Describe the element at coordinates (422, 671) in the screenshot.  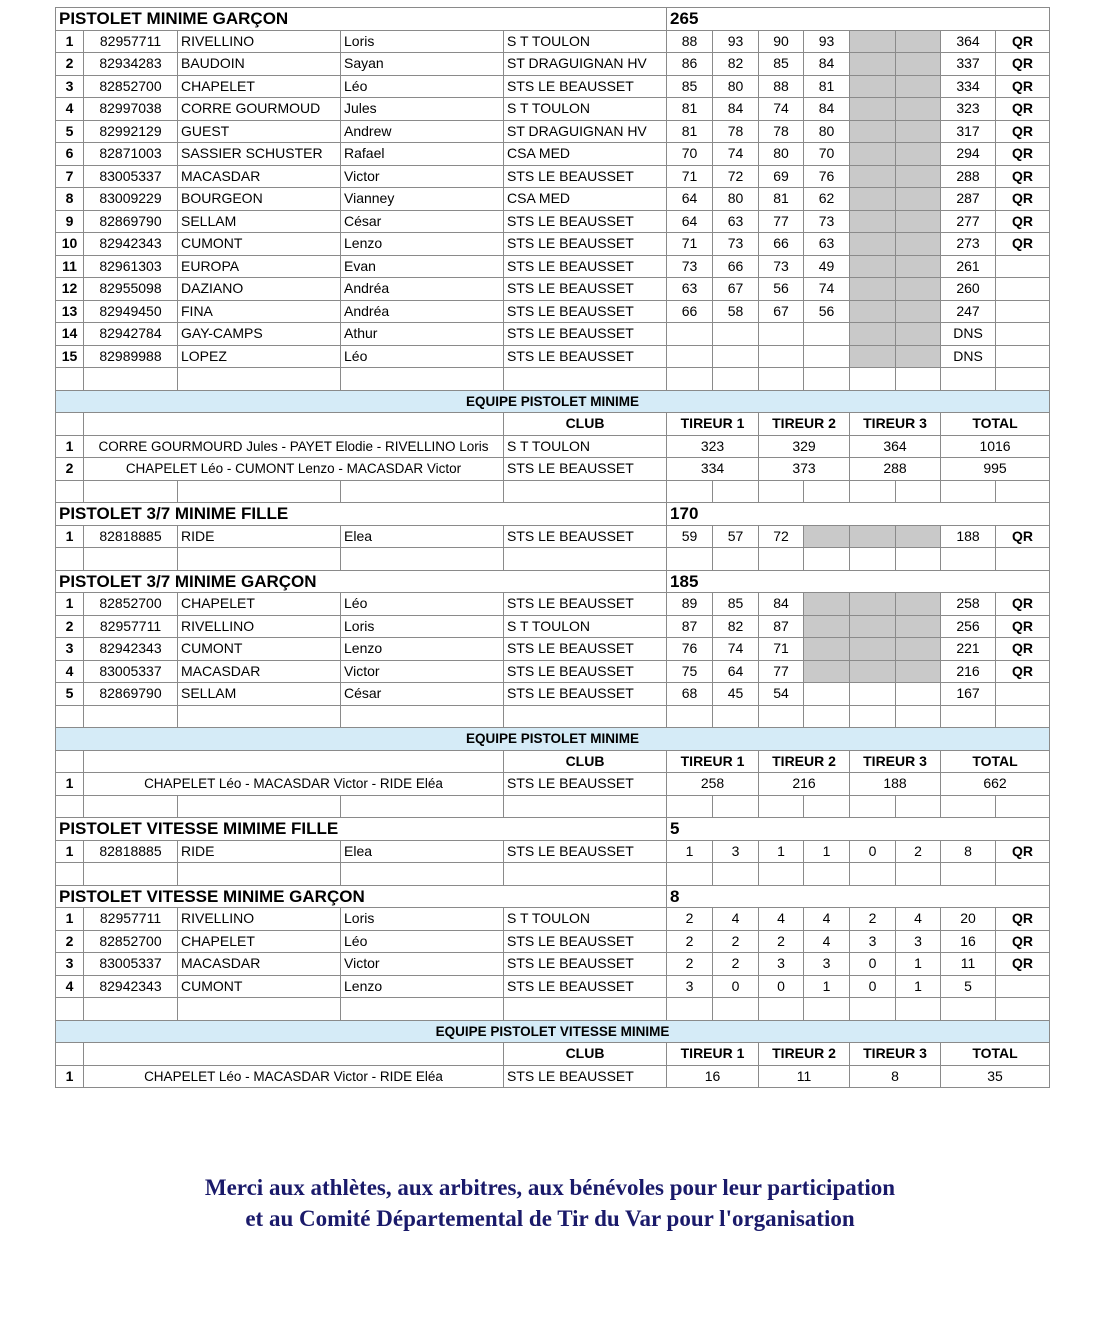
I see `first-name: Victor` at that location.